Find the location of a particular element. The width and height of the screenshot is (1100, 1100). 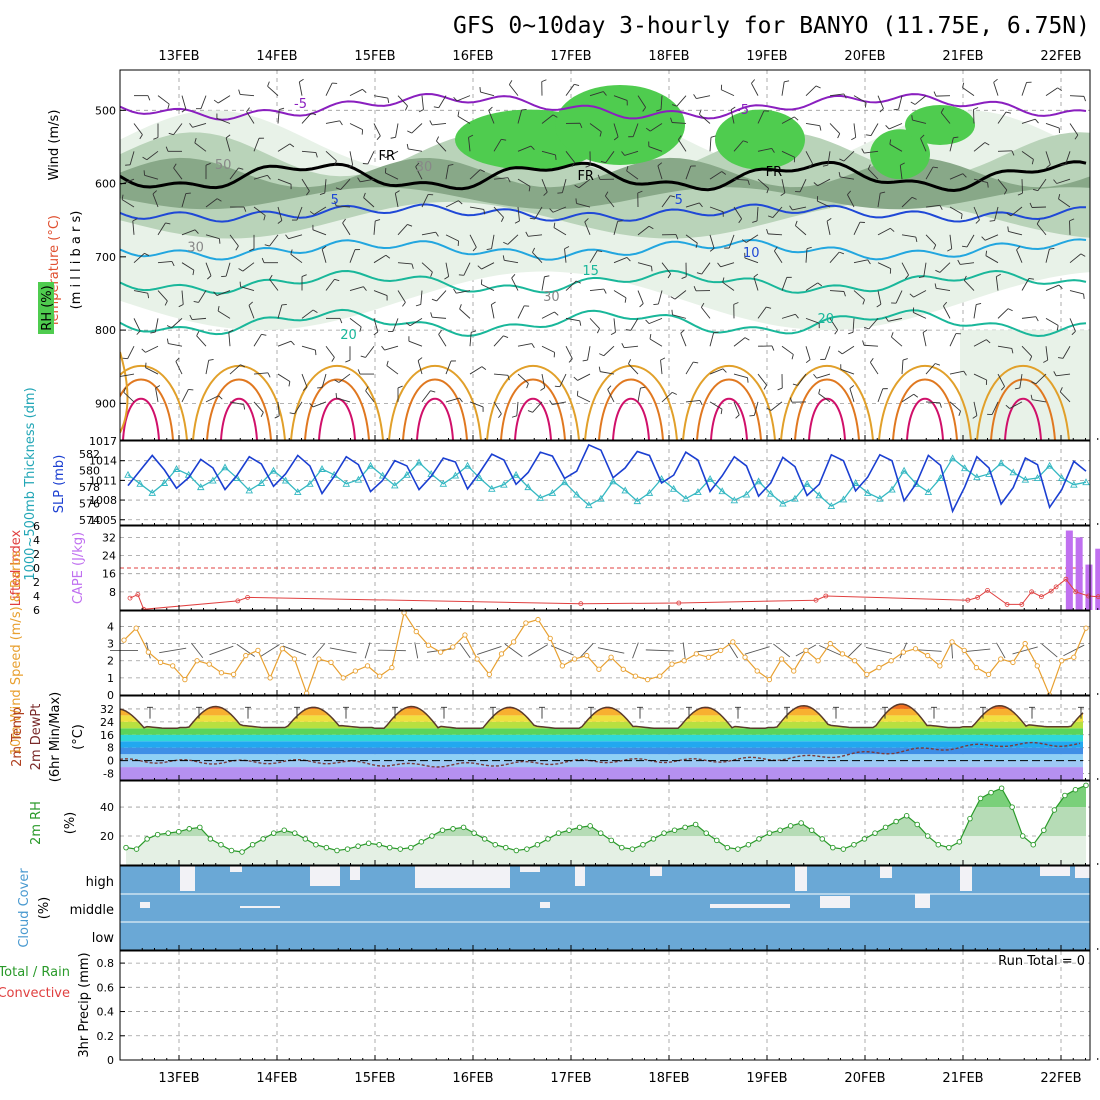

upper-air-contour-labels: -5 -5 FR FR FR 5 5 10 15 20 20 50 30 30 30 is located at coordinates (510, 220).